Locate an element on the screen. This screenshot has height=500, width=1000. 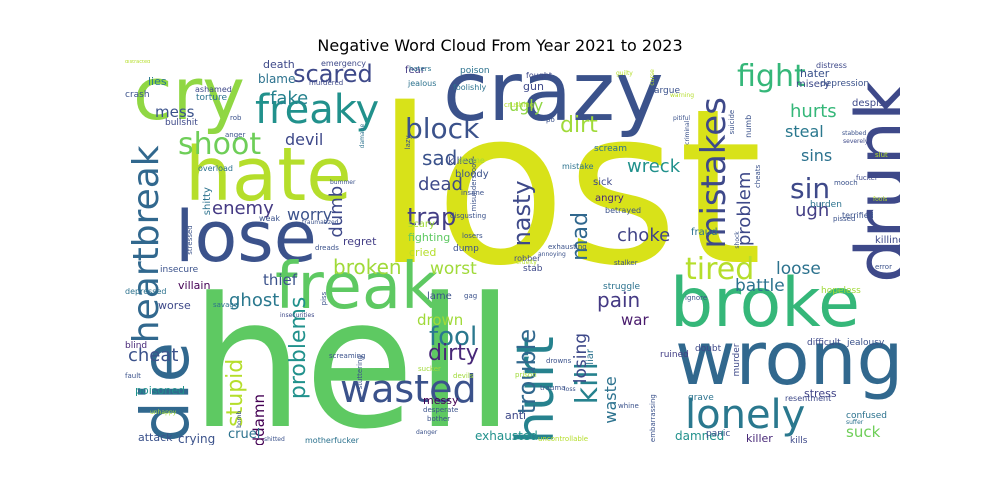
word-jealousy: jealousy is located at coordinates (866, 343).